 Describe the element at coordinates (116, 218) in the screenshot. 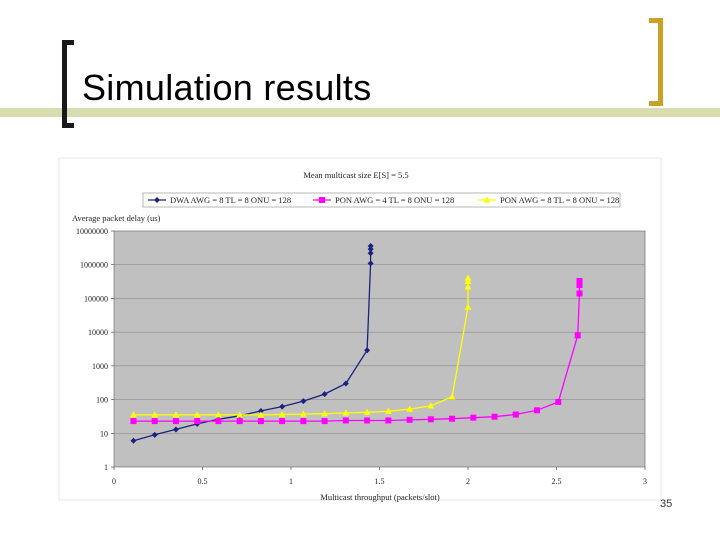

I see `y-axis-label: Average packet delay (us)` at that location.